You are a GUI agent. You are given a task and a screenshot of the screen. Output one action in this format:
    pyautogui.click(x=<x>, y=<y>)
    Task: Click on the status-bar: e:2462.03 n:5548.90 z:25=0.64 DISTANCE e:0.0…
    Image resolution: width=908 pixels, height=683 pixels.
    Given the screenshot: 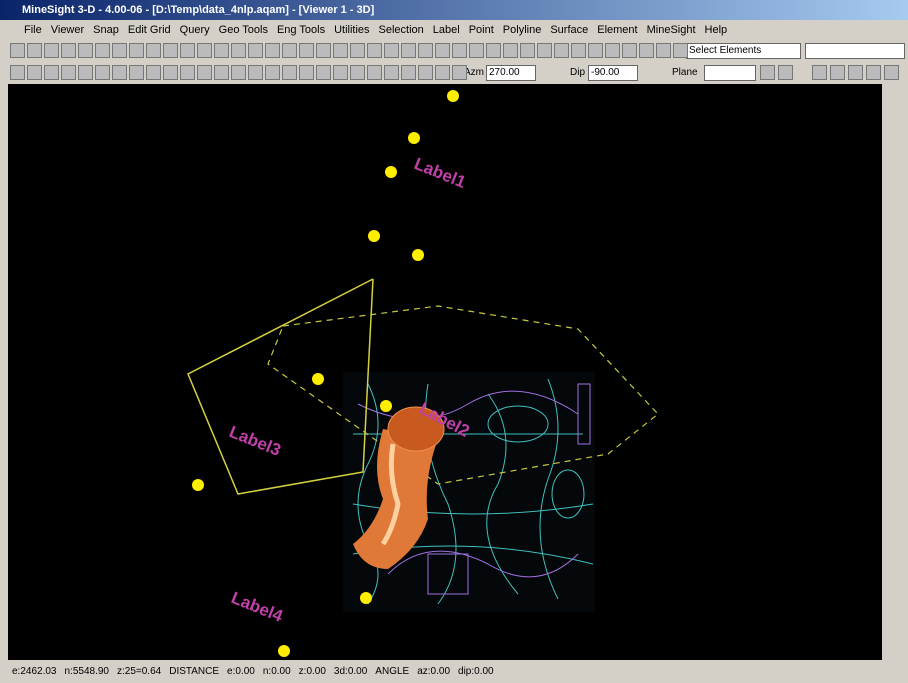 What is the action you would take?
    pyautogui.click(x=454, y=672)
    